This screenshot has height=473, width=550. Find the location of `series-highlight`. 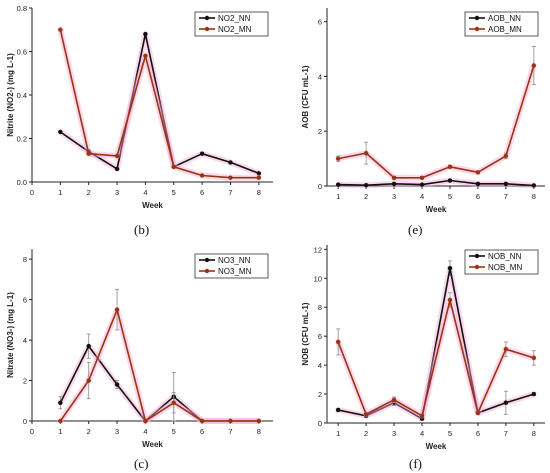

series-highlight is located at coordinates (159, 103).